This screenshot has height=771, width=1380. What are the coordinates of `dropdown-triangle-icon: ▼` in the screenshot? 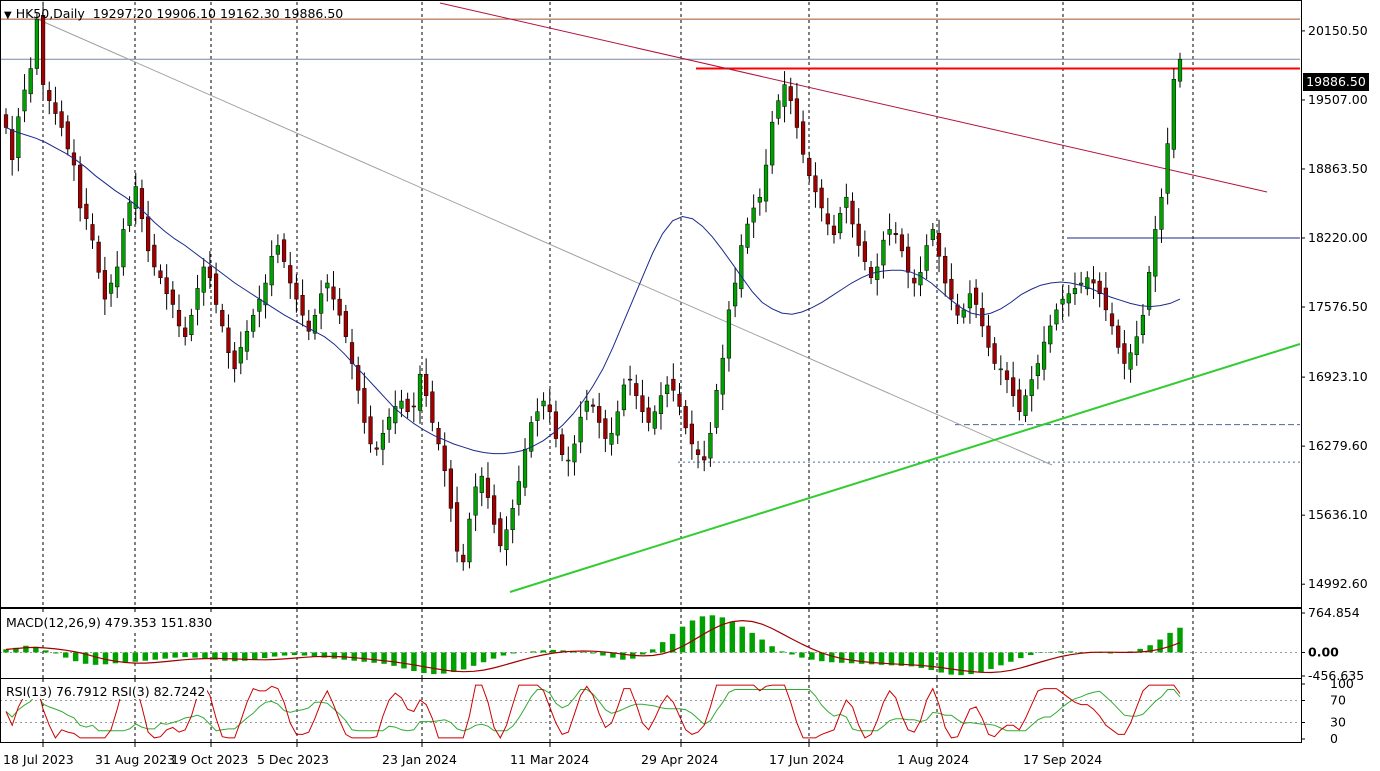 It's located at (8, 15).